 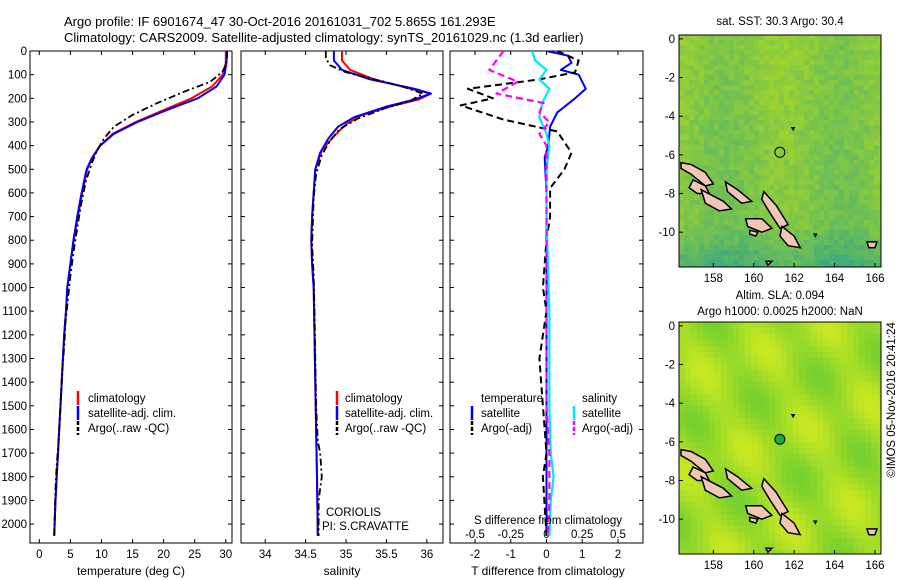 What do you see at coordinates (565, 293) in the screenshot?
I see `series-line-t-satellite` at bounding box center [565, 293].